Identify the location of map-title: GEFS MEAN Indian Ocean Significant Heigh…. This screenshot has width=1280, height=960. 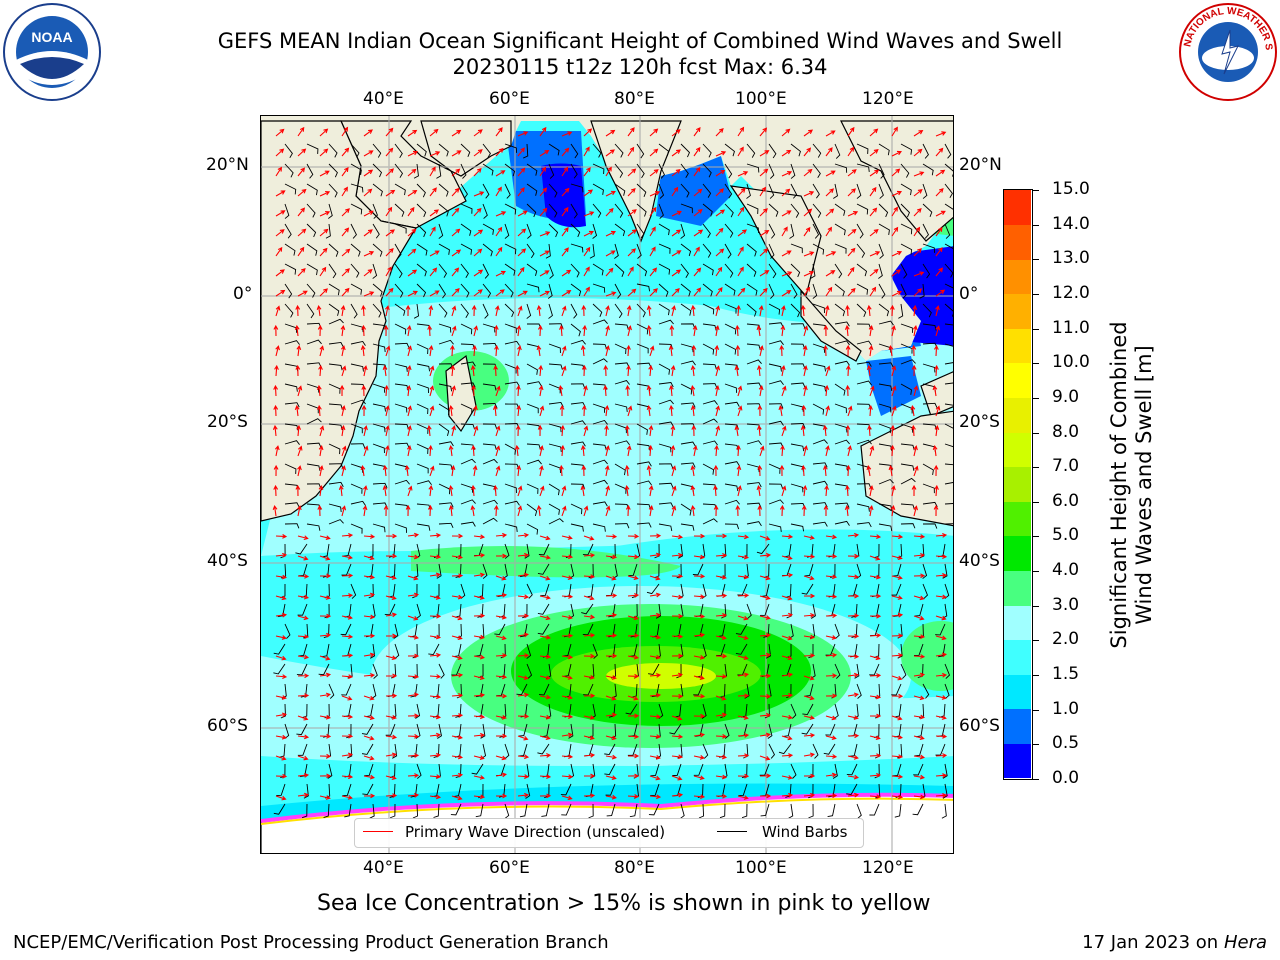
(640, 41).